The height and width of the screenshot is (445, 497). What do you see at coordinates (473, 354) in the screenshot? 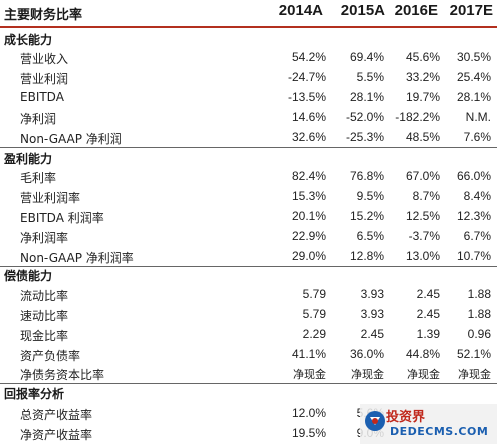
I see `cell-2017e: 52.1%` at bounding box center [473, 354].